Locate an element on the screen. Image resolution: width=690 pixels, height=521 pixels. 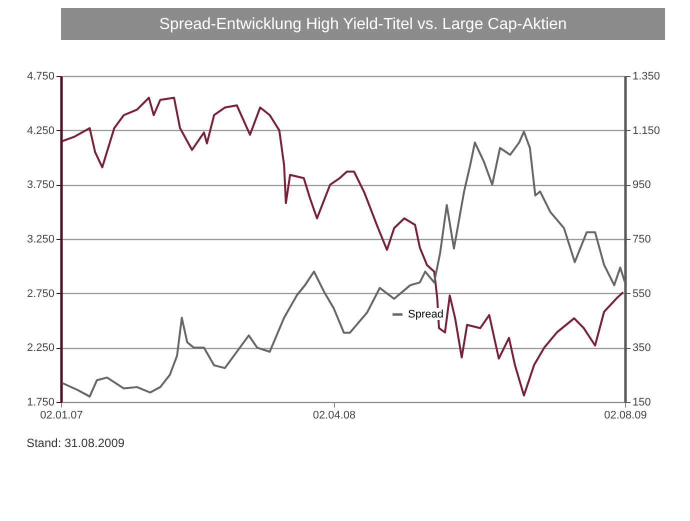
y2-tick-label: 1.150 is located at coordinates (646, 130).